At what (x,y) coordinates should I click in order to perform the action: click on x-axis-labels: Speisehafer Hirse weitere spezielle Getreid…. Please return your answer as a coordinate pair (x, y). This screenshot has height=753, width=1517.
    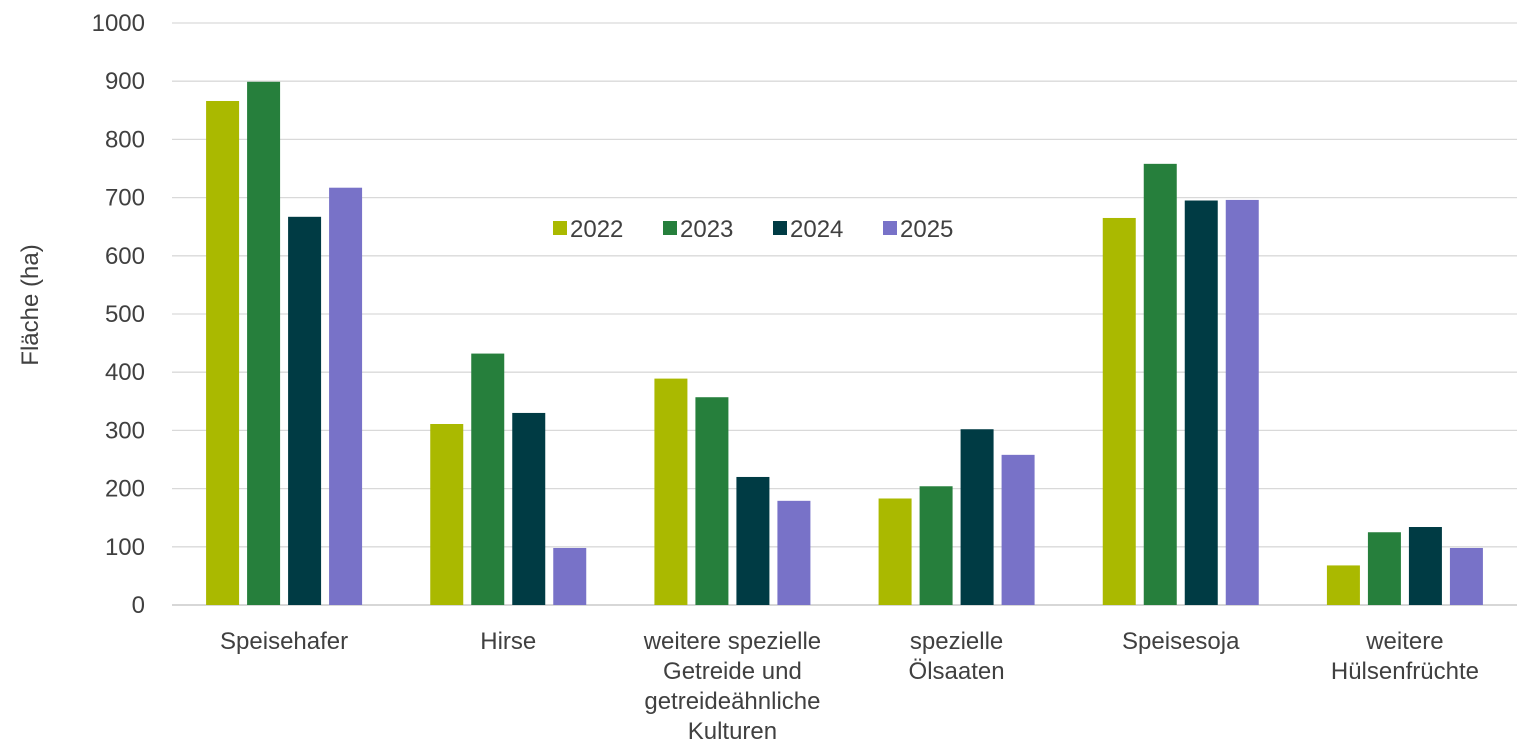
    Looking at the image, I should click on (849, 686).